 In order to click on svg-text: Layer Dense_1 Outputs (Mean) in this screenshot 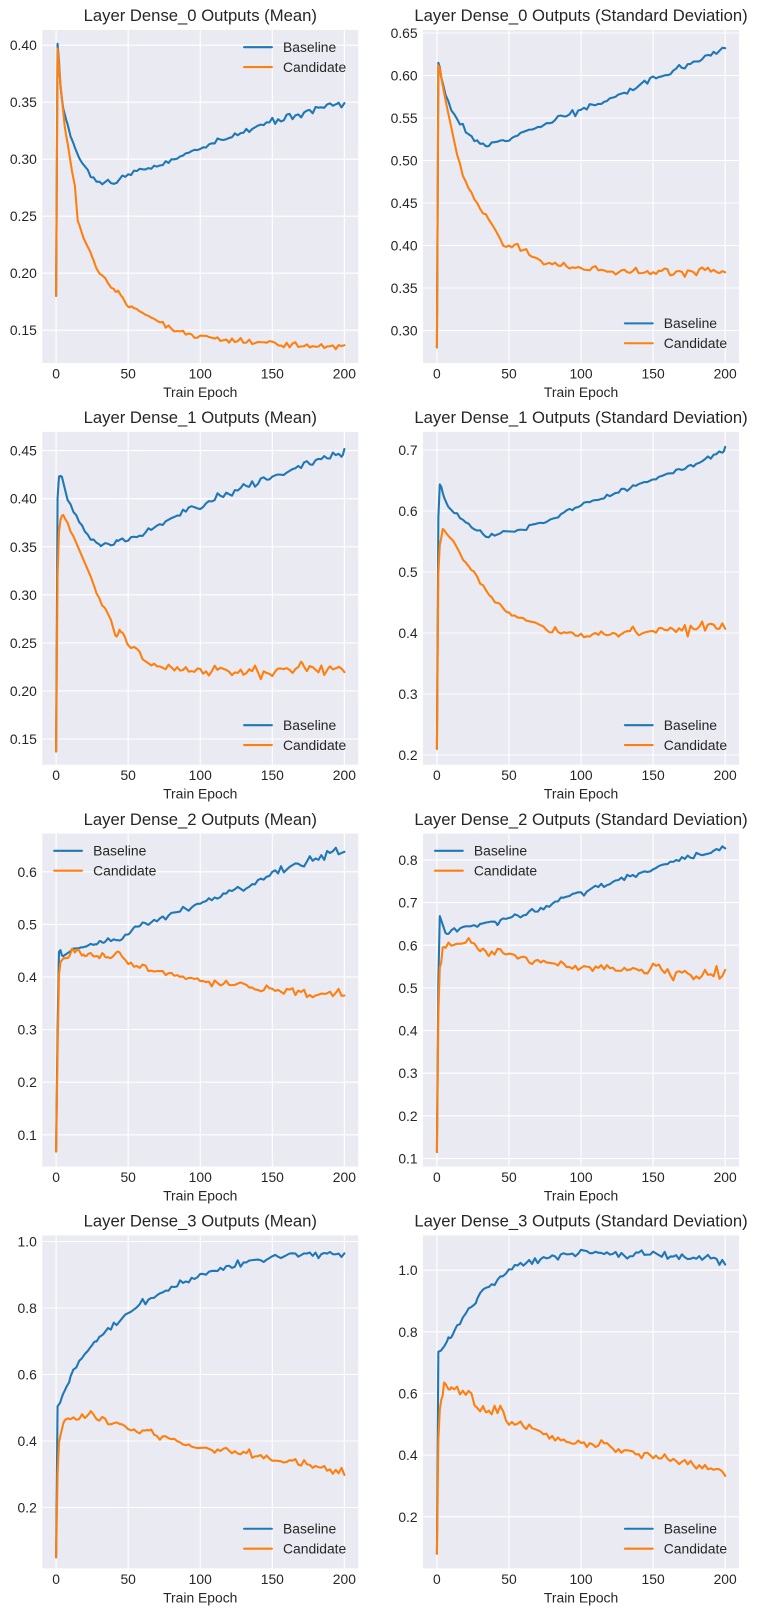, I will do `click(200, 417)`.